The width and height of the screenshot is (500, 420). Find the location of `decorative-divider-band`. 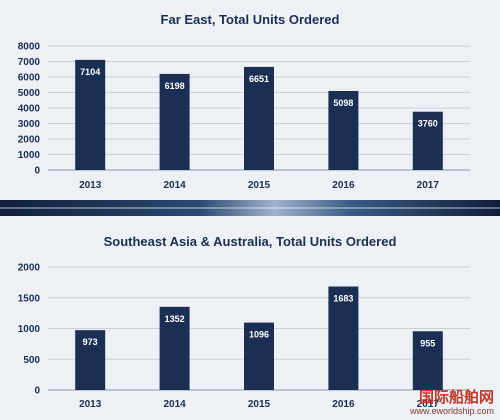

decorative-divider-band is located at coordinates (250, 208).